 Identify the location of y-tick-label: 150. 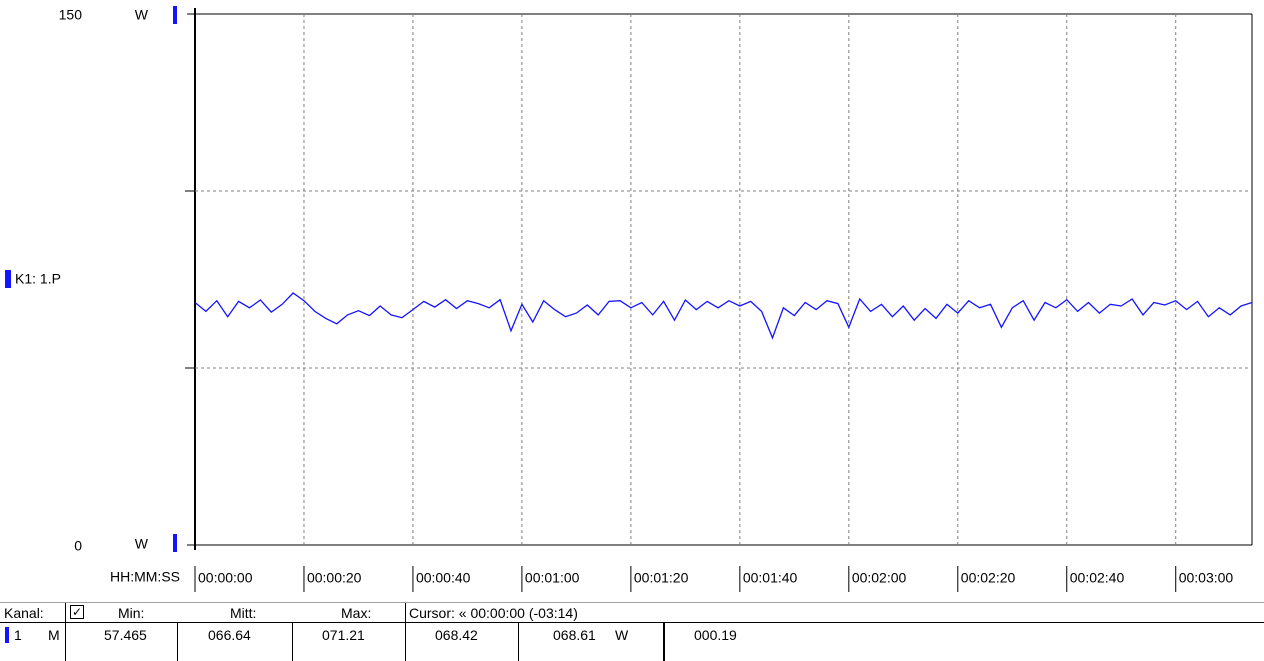
(71, 15).